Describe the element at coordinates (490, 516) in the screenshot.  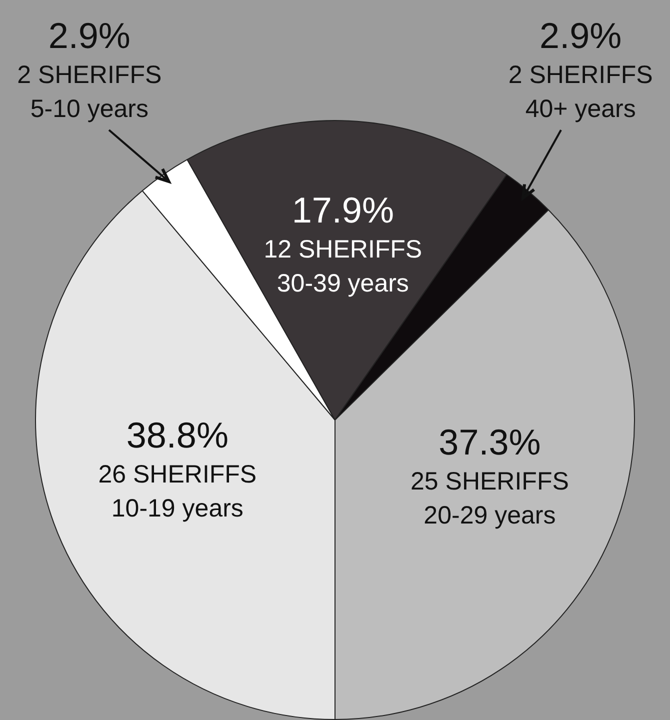
I see `slice-label: 20-29 years` at that location.